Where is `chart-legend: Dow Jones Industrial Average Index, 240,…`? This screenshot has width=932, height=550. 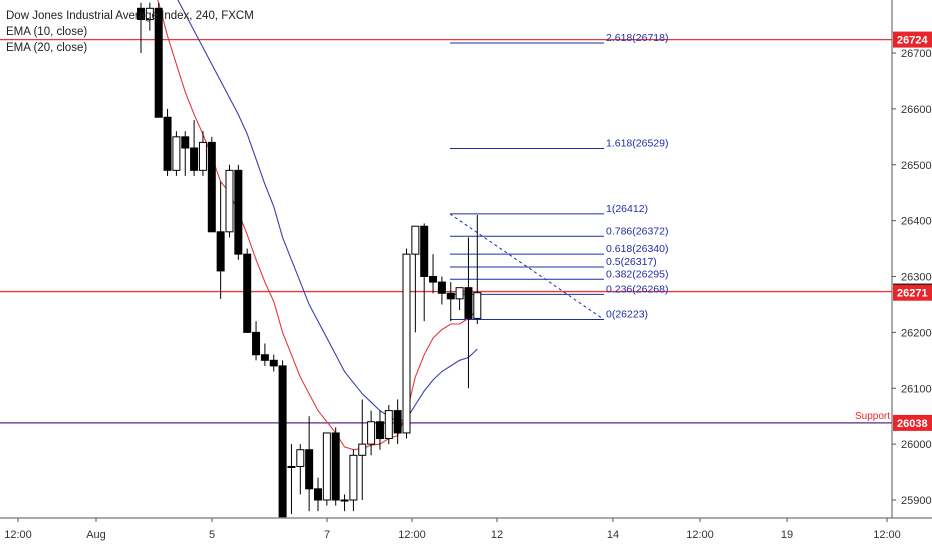 chart-legend: Dow Jones Industrial Average Index, 240,… is located at coordinates (130, 32).